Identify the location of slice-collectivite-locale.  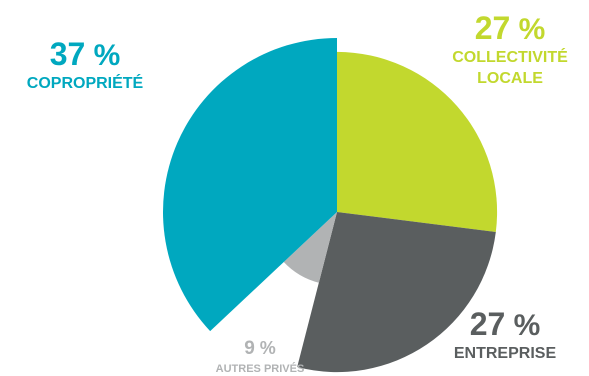
(417, 142).